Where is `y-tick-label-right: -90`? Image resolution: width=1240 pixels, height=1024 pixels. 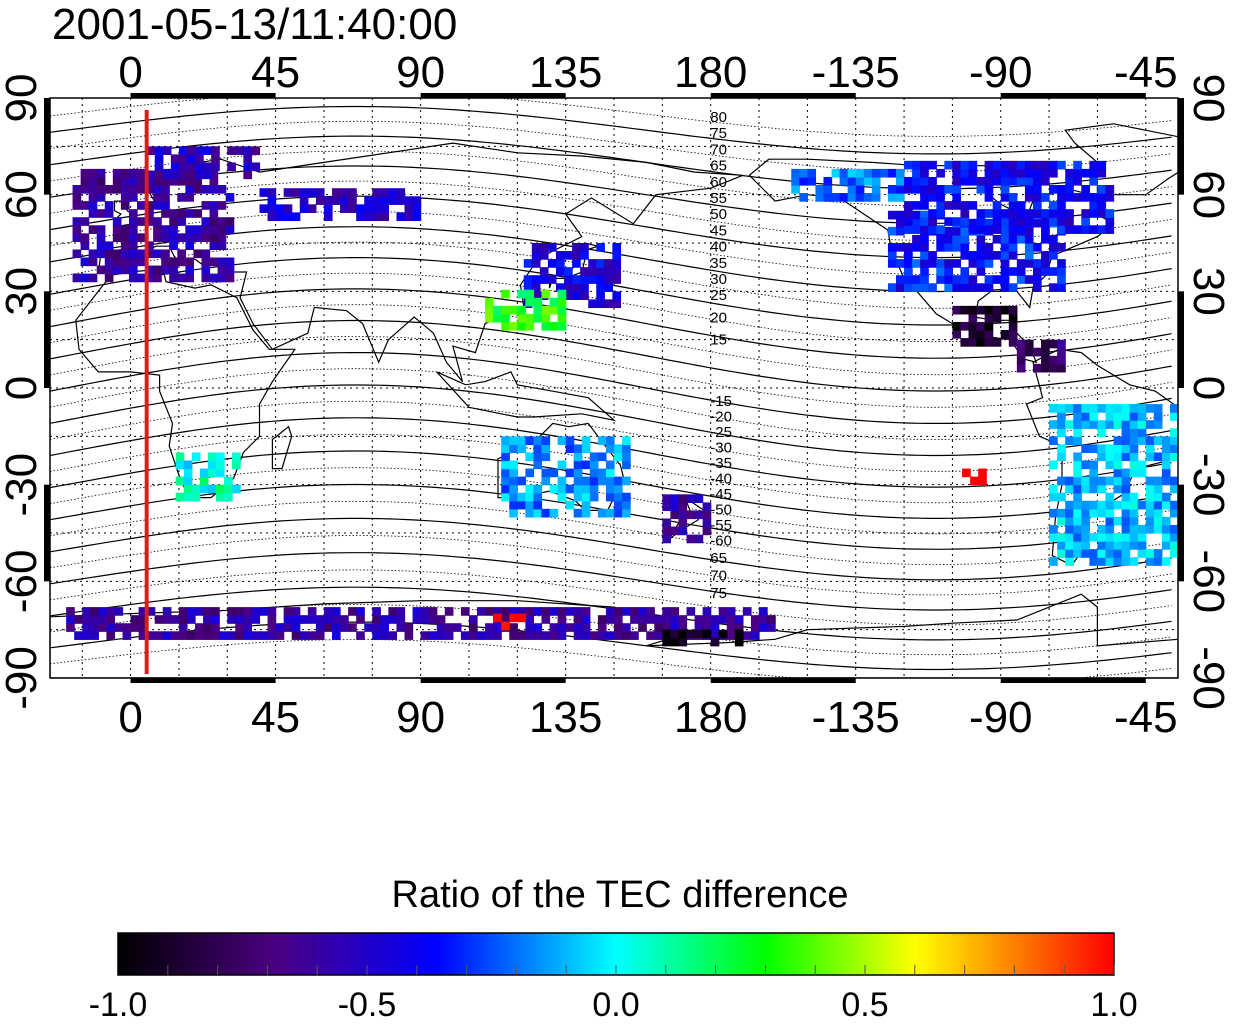 y-tick-label-right: -90 is located at coordinates (1208, 678).